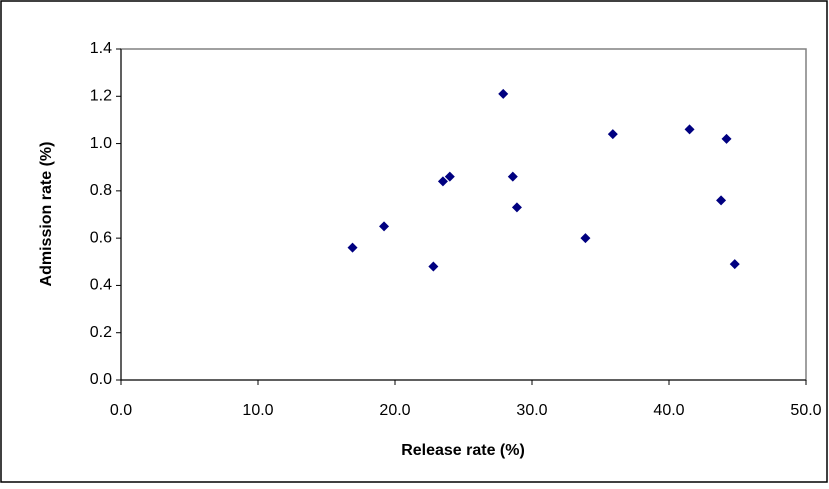 The image size is (829, 489). What do you see at coordinates (101, 48) in the screenshot?
I see `y-tick-label: 1.4` at bounding box center [101, 48].